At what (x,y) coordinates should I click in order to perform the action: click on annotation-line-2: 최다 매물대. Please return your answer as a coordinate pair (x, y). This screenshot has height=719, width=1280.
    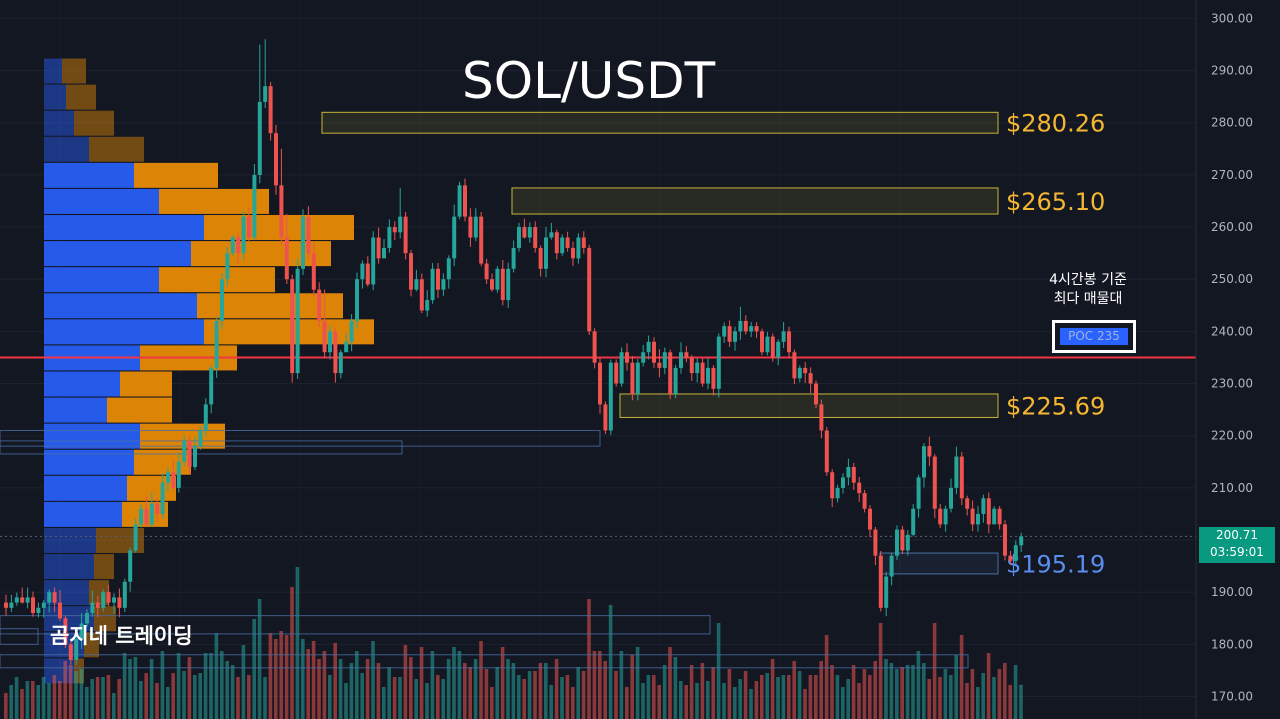
    Looking at the image, I should click on (1088, 299).